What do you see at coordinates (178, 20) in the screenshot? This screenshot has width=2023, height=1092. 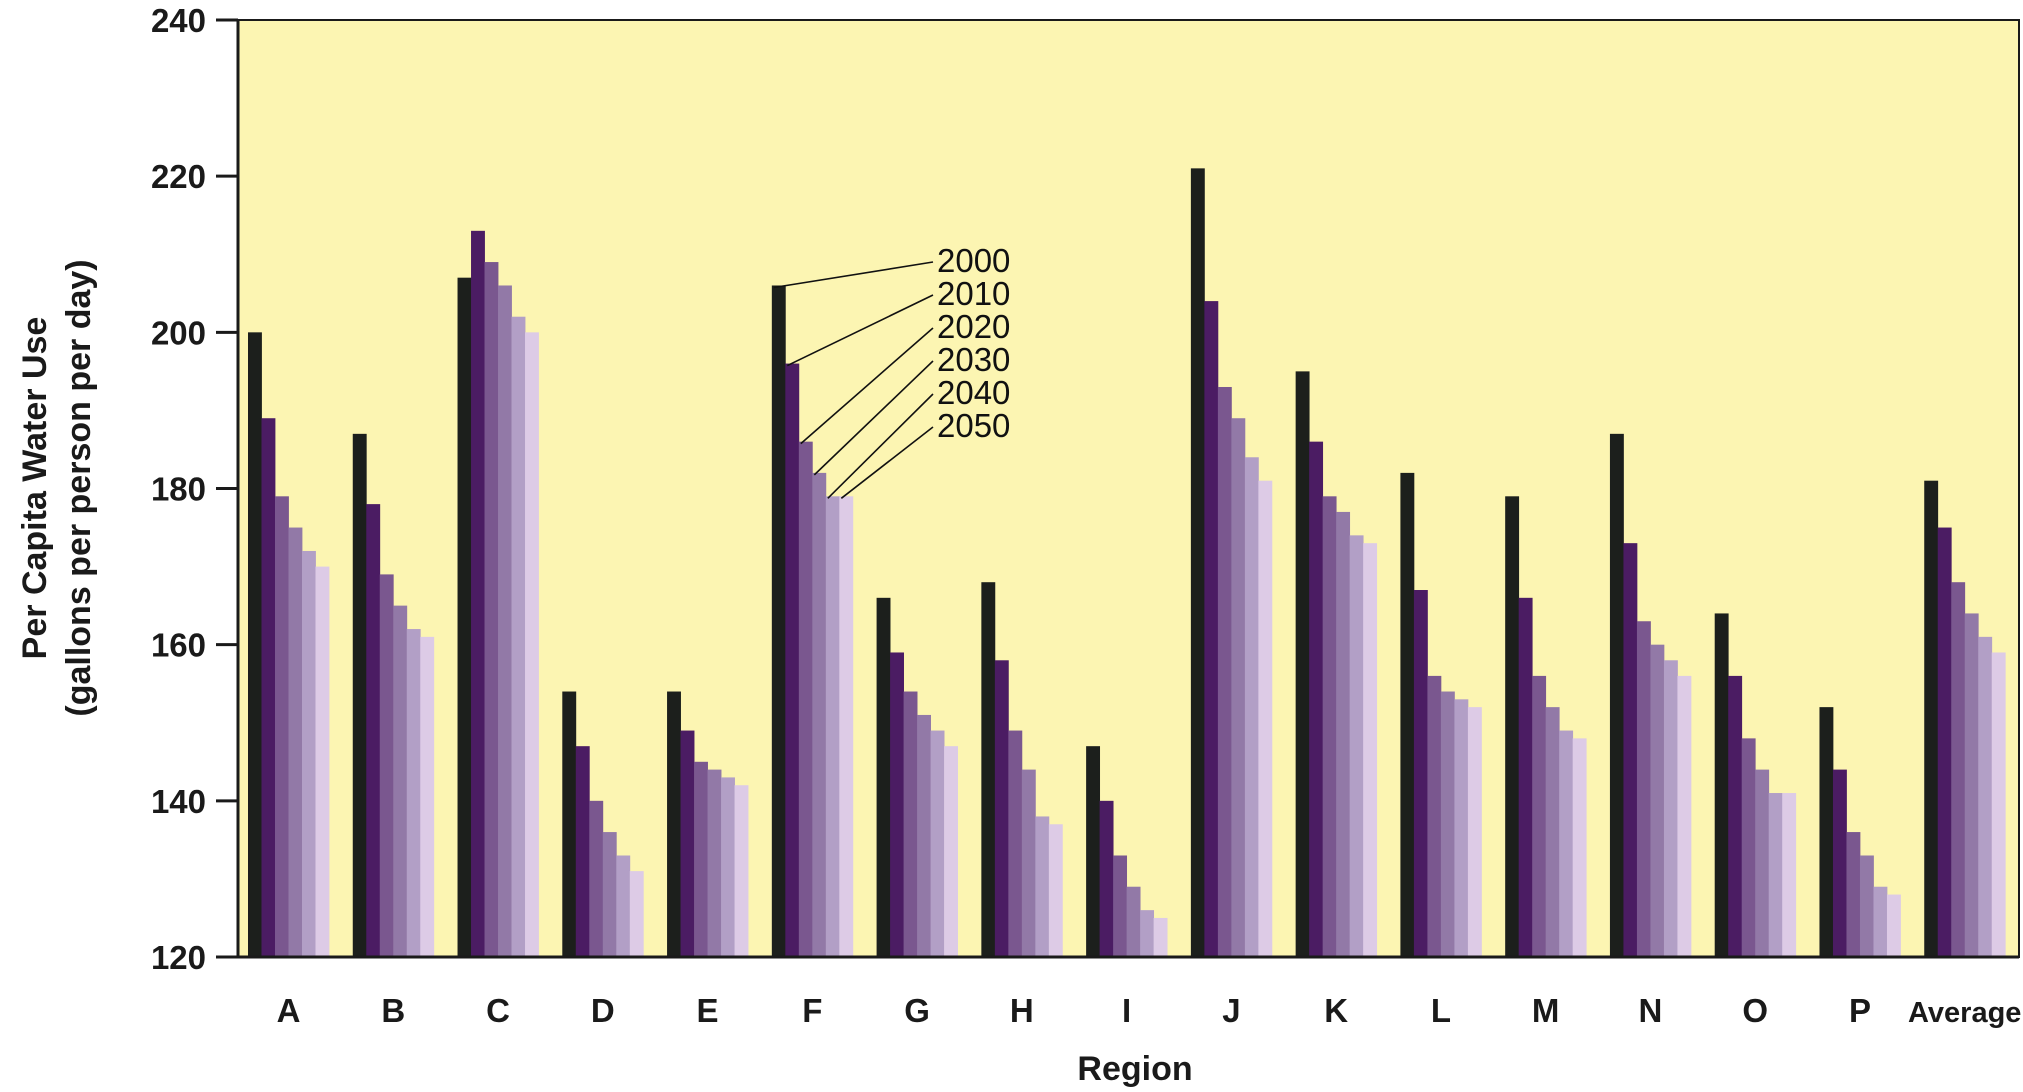 I see `y-tick-label: 240` at bounding box center [178, 20].